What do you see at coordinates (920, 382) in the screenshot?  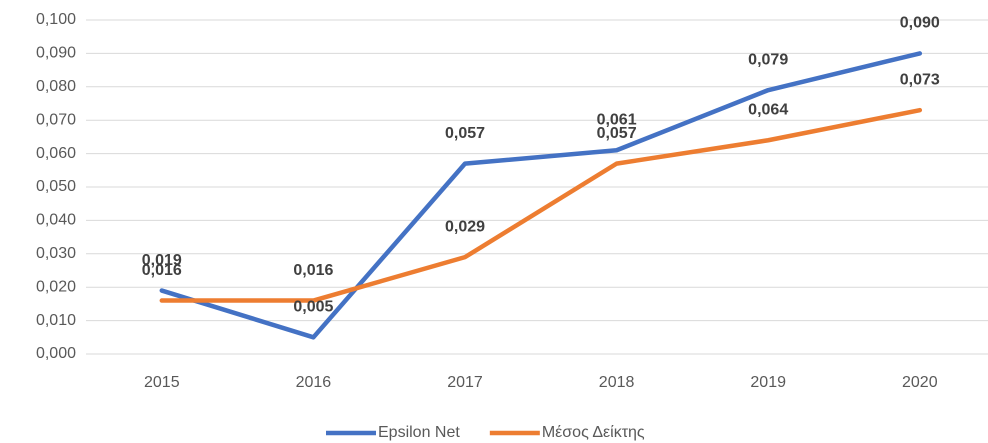 I see `x-tick-label: 2020` at bounding box center [920, 382].